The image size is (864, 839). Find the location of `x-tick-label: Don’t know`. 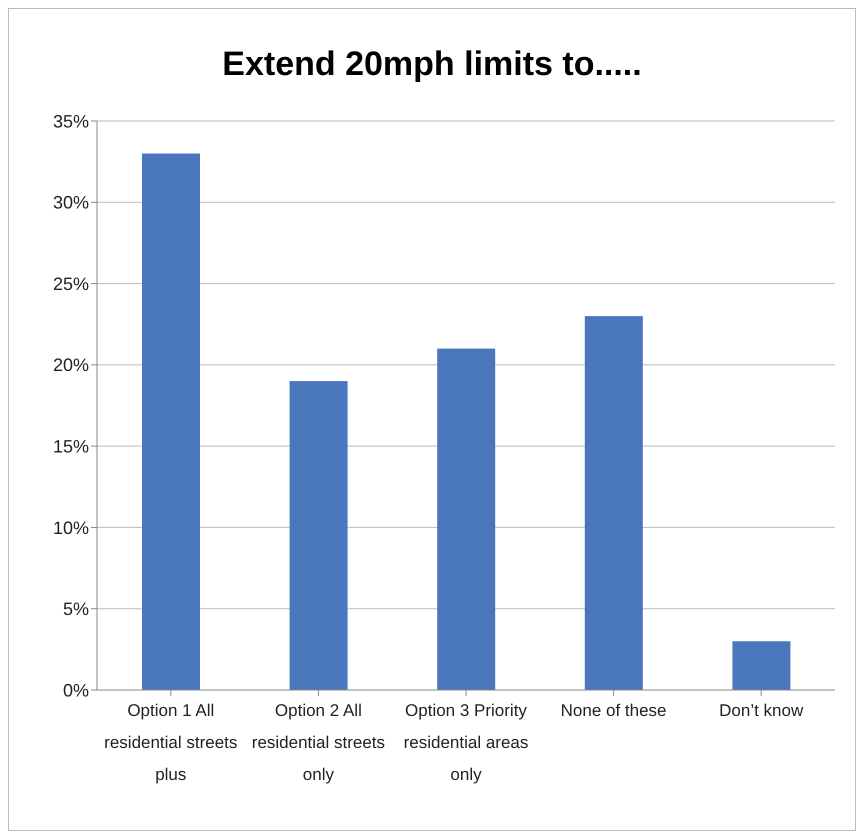

x-tick-label: Don’t know is located at coordinates (761, 710).